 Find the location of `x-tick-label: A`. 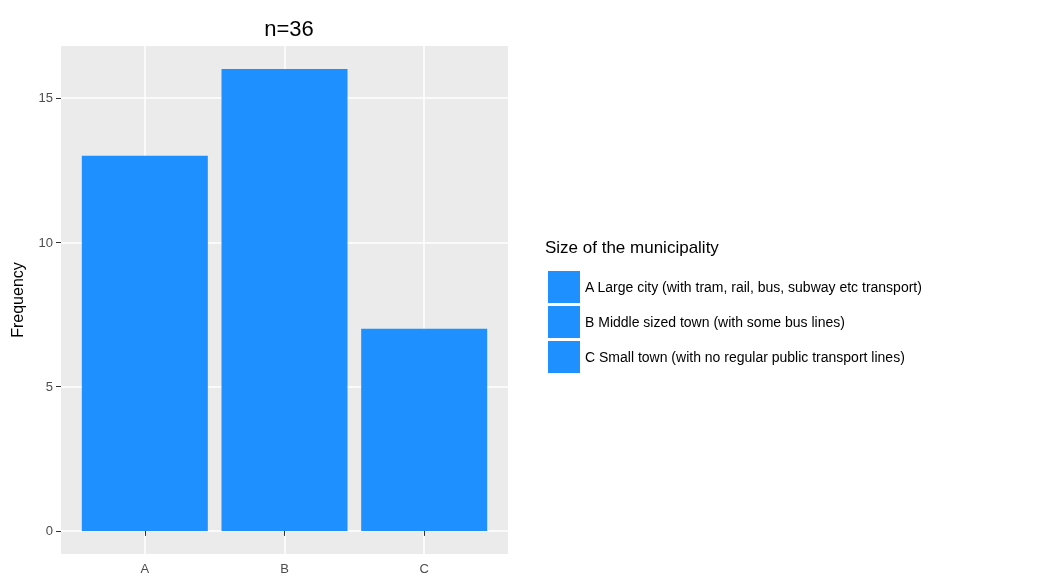

x-tick-label: A is located at coordinates (145, 568).